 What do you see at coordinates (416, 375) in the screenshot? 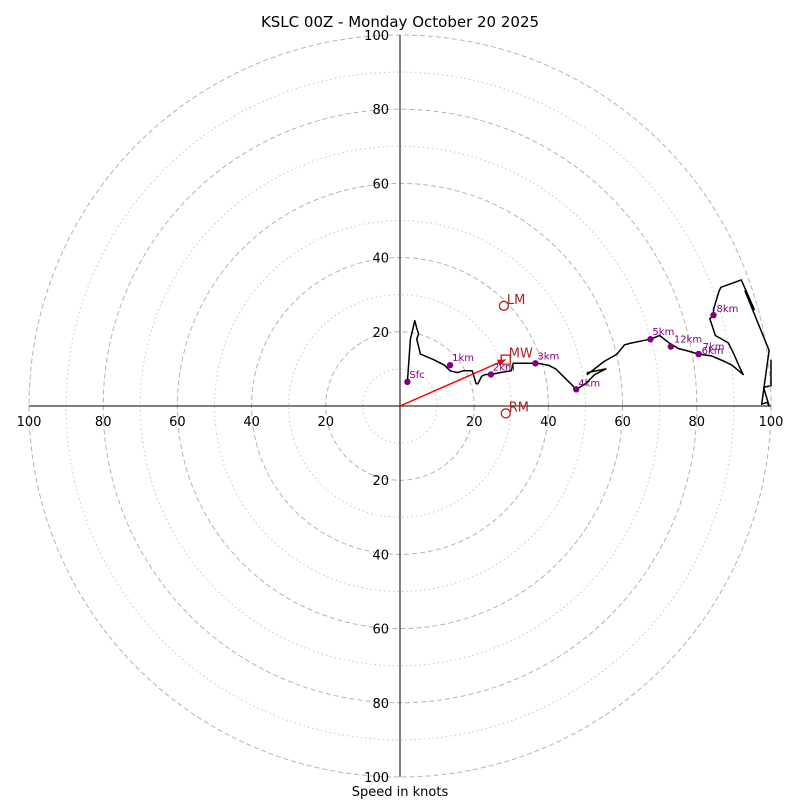
I see `height-marker-label: Sfc` at bounding box center [416, 375].